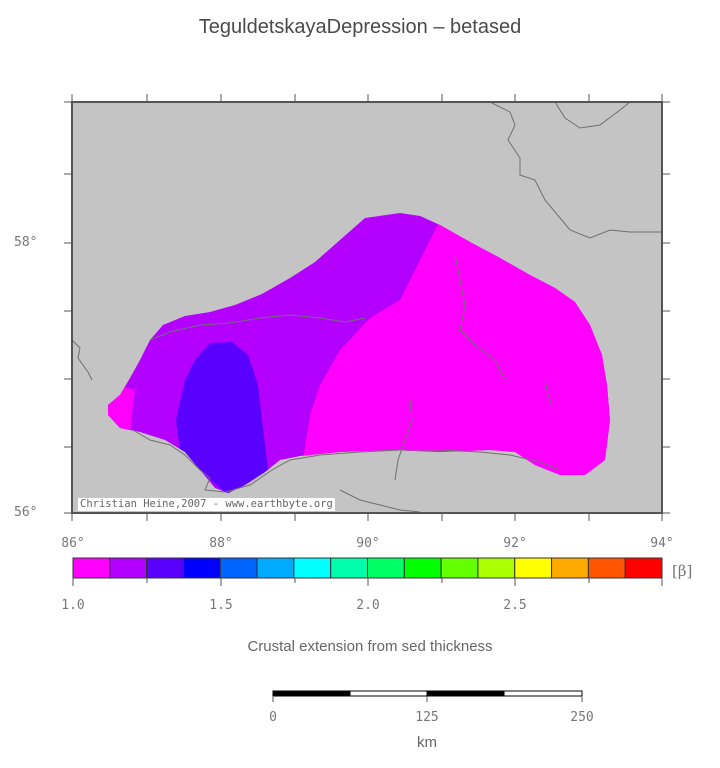  What do you see at coordinates (26, 242) in the screenshot?
I see `lat-label-58: 58°` at bounding box center [26, 242].